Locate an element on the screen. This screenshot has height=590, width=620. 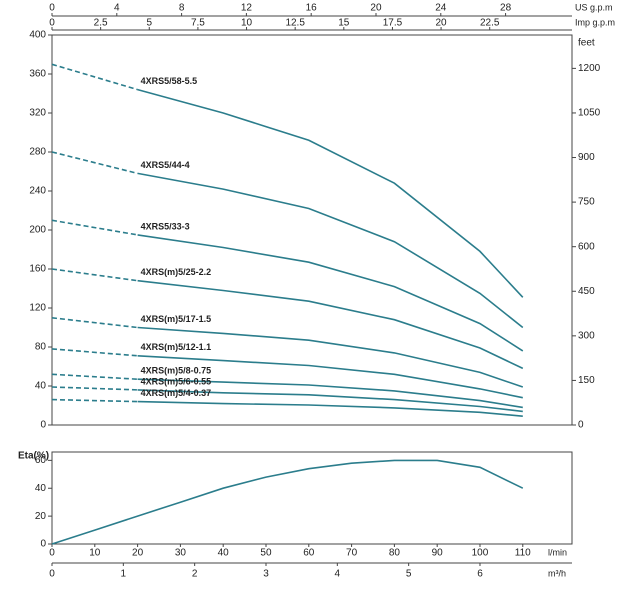
curve-label: 4XRS(m)5/17-1.5 is located at coordinates (176, 319).